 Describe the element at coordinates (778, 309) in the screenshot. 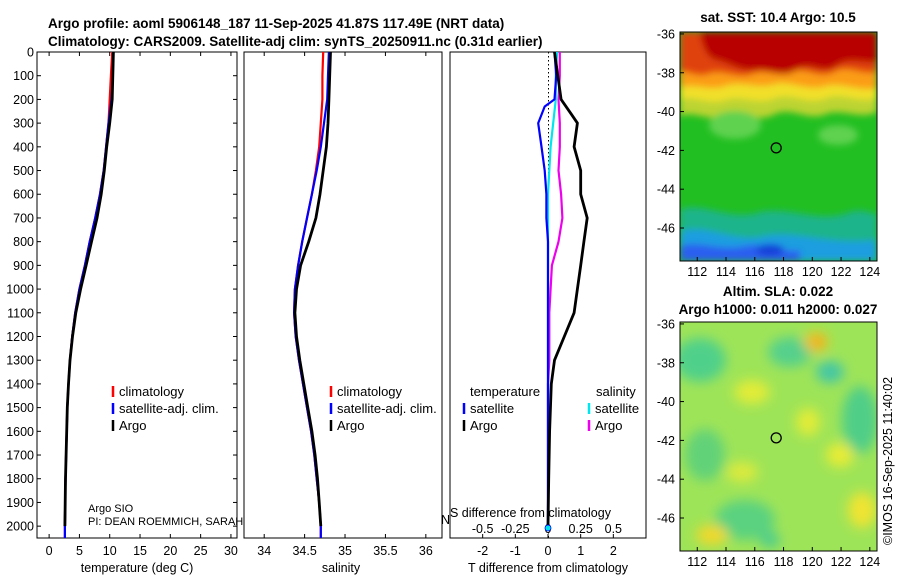

I see `sla-map-title-line2: Argo h1000: 0.011 h2000: 0.027` at that location.